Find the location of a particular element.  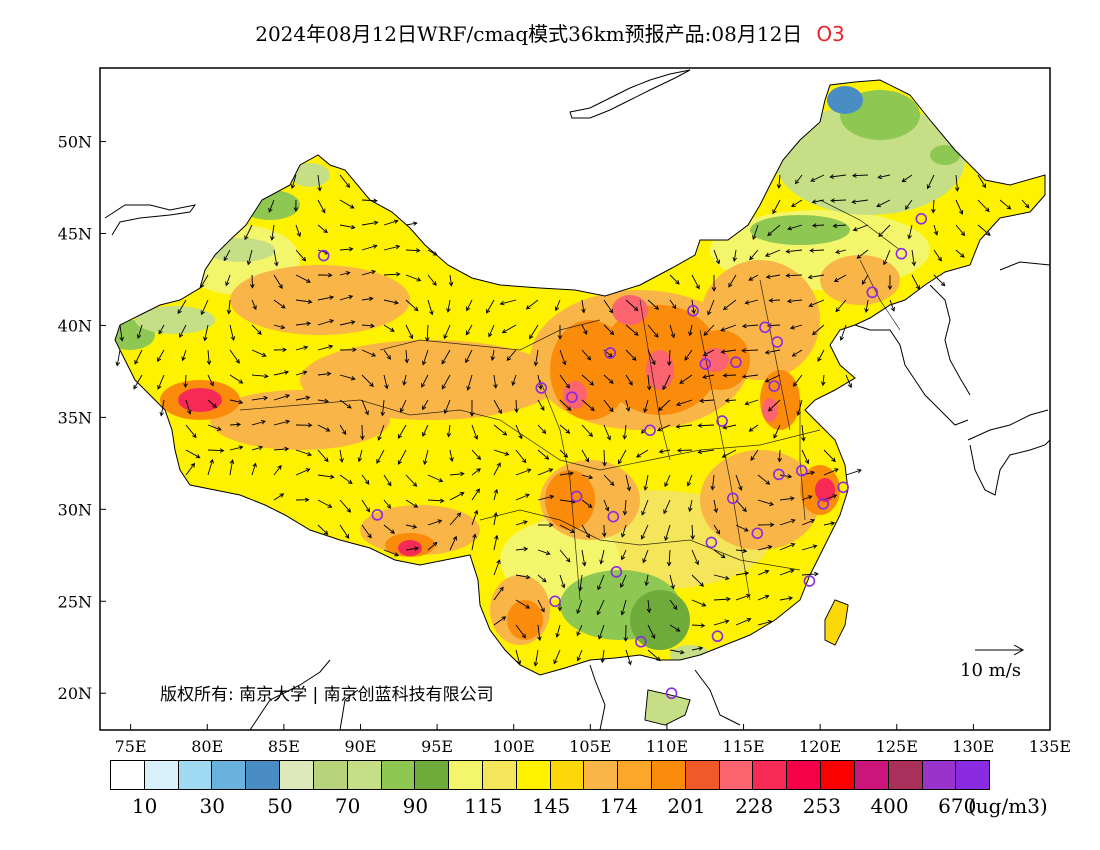

legend-label: 174 is located at coordinates (618, 806).